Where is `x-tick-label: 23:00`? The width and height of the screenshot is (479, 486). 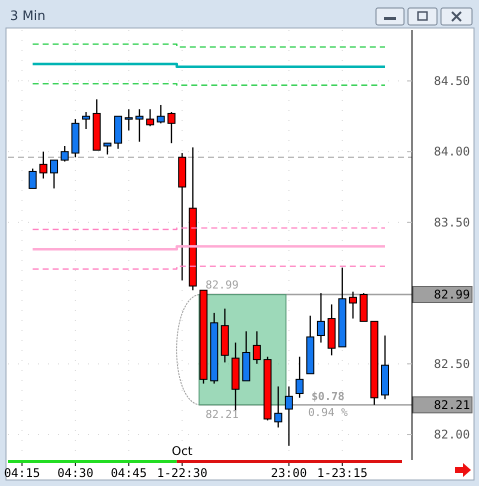 x-tick-label: 23:00 is located at coordinates (288, 473).